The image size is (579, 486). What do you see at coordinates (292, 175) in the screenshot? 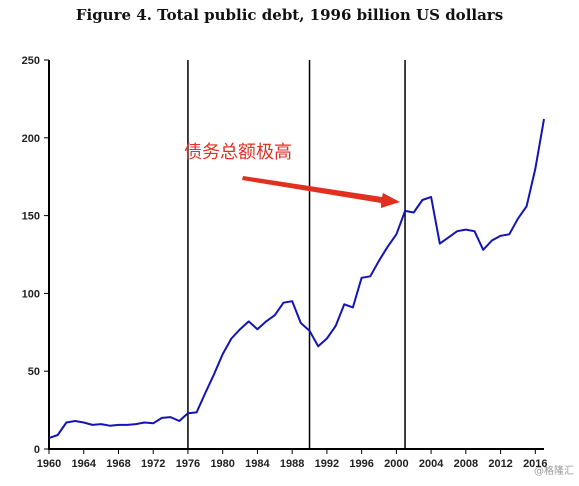
I see `annotation: 债务总额极高` at bounding box center [292, 175].